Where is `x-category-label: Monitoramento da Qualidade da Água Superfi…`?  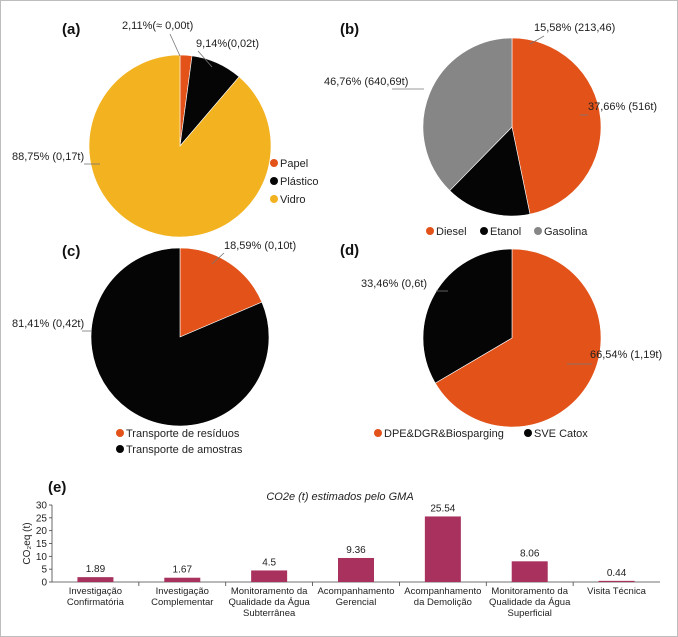 x-category-label: Monitoramento da Qualidade da Água Superfi… is located at coordinates (530, 602).